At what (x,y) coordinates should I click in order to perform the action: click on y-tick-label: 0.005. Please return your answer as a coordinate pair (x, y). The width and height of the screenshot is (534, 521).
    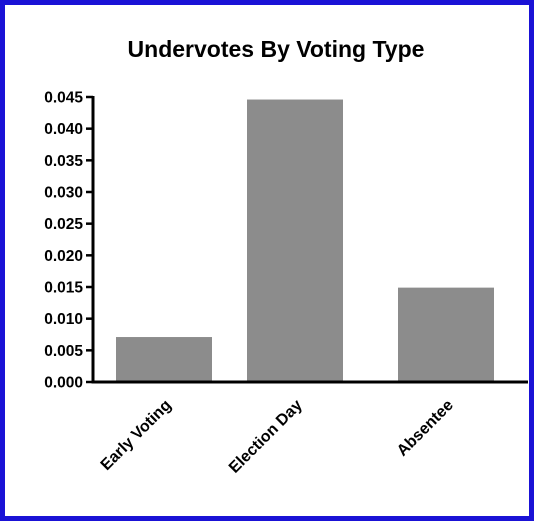
    Looking at the image, I should click on (63, 351).